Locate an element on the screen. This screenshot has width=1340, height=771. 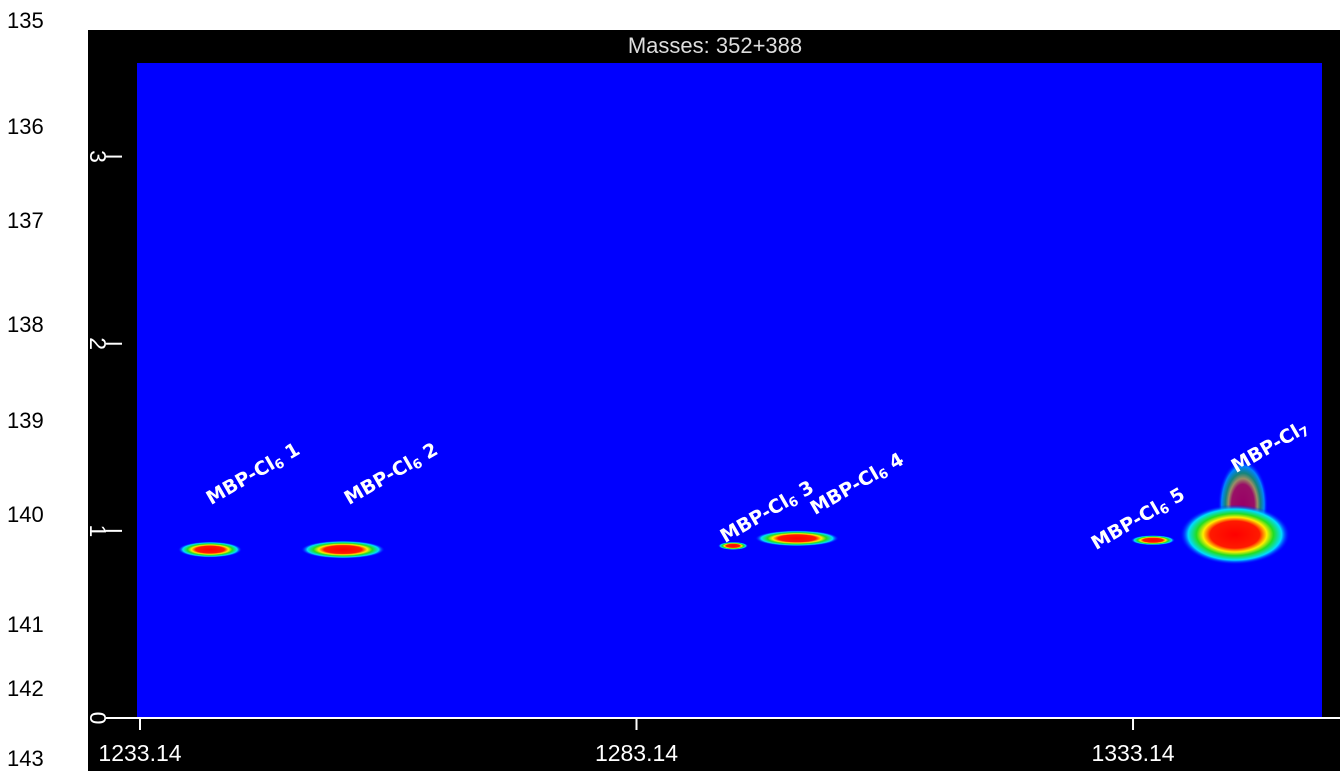
line-number: 137 is located at coordinates (25, 220).